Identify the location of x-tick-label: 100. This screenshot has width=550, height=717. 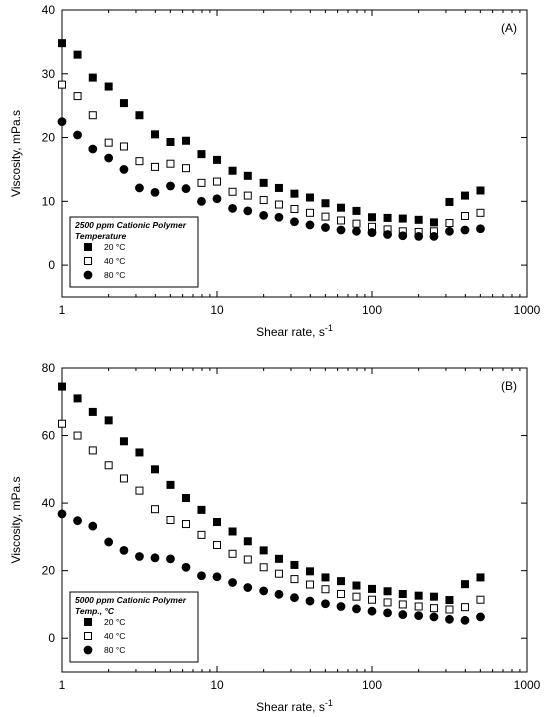
(372, 685).